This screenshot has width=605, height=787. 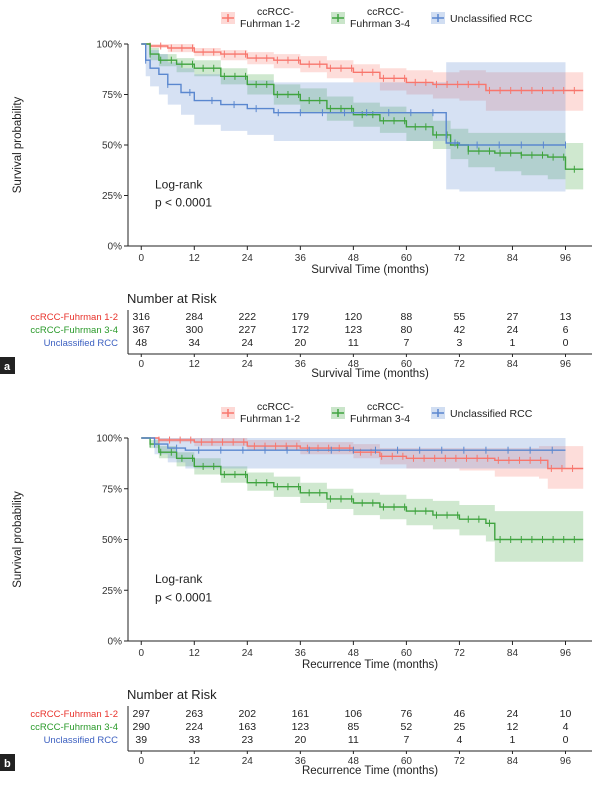 What do you see at coordinates (370, 270) in the screenshot?
I see `x-axis-title: Survival Time (months)` at bounding box center [370, 270].